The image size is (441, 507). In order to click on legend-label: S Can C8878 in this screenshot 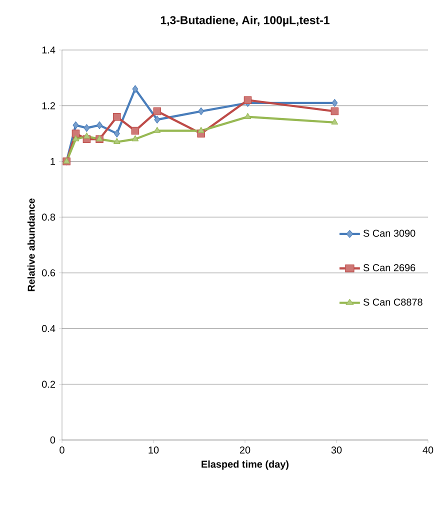, I will do `click(392, 302)`.